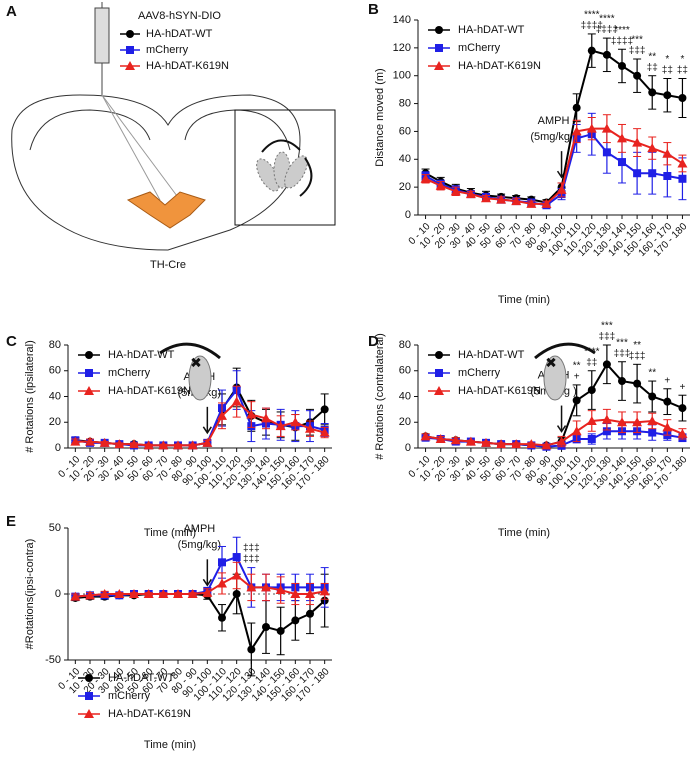  Describe the element at coordinates (156, 172) in the screenshot. I see `brain-outline` at that location.